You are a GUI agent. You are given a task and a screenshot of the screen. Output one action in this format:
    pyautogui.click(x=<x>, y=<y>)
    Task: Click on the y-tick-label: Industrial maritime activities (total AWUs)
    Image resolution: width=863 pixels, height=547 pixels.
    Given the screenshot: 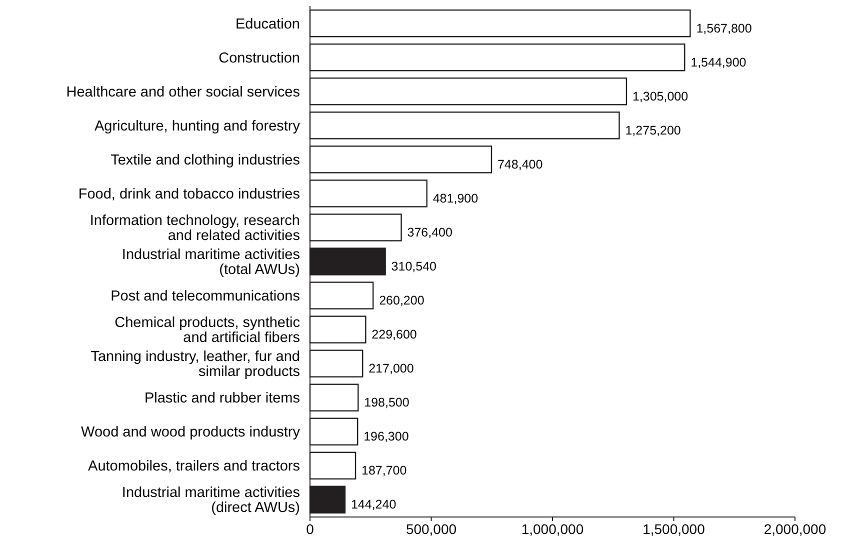 What is the action you would take?
    pyautogui.click(x=211, y=262)
    